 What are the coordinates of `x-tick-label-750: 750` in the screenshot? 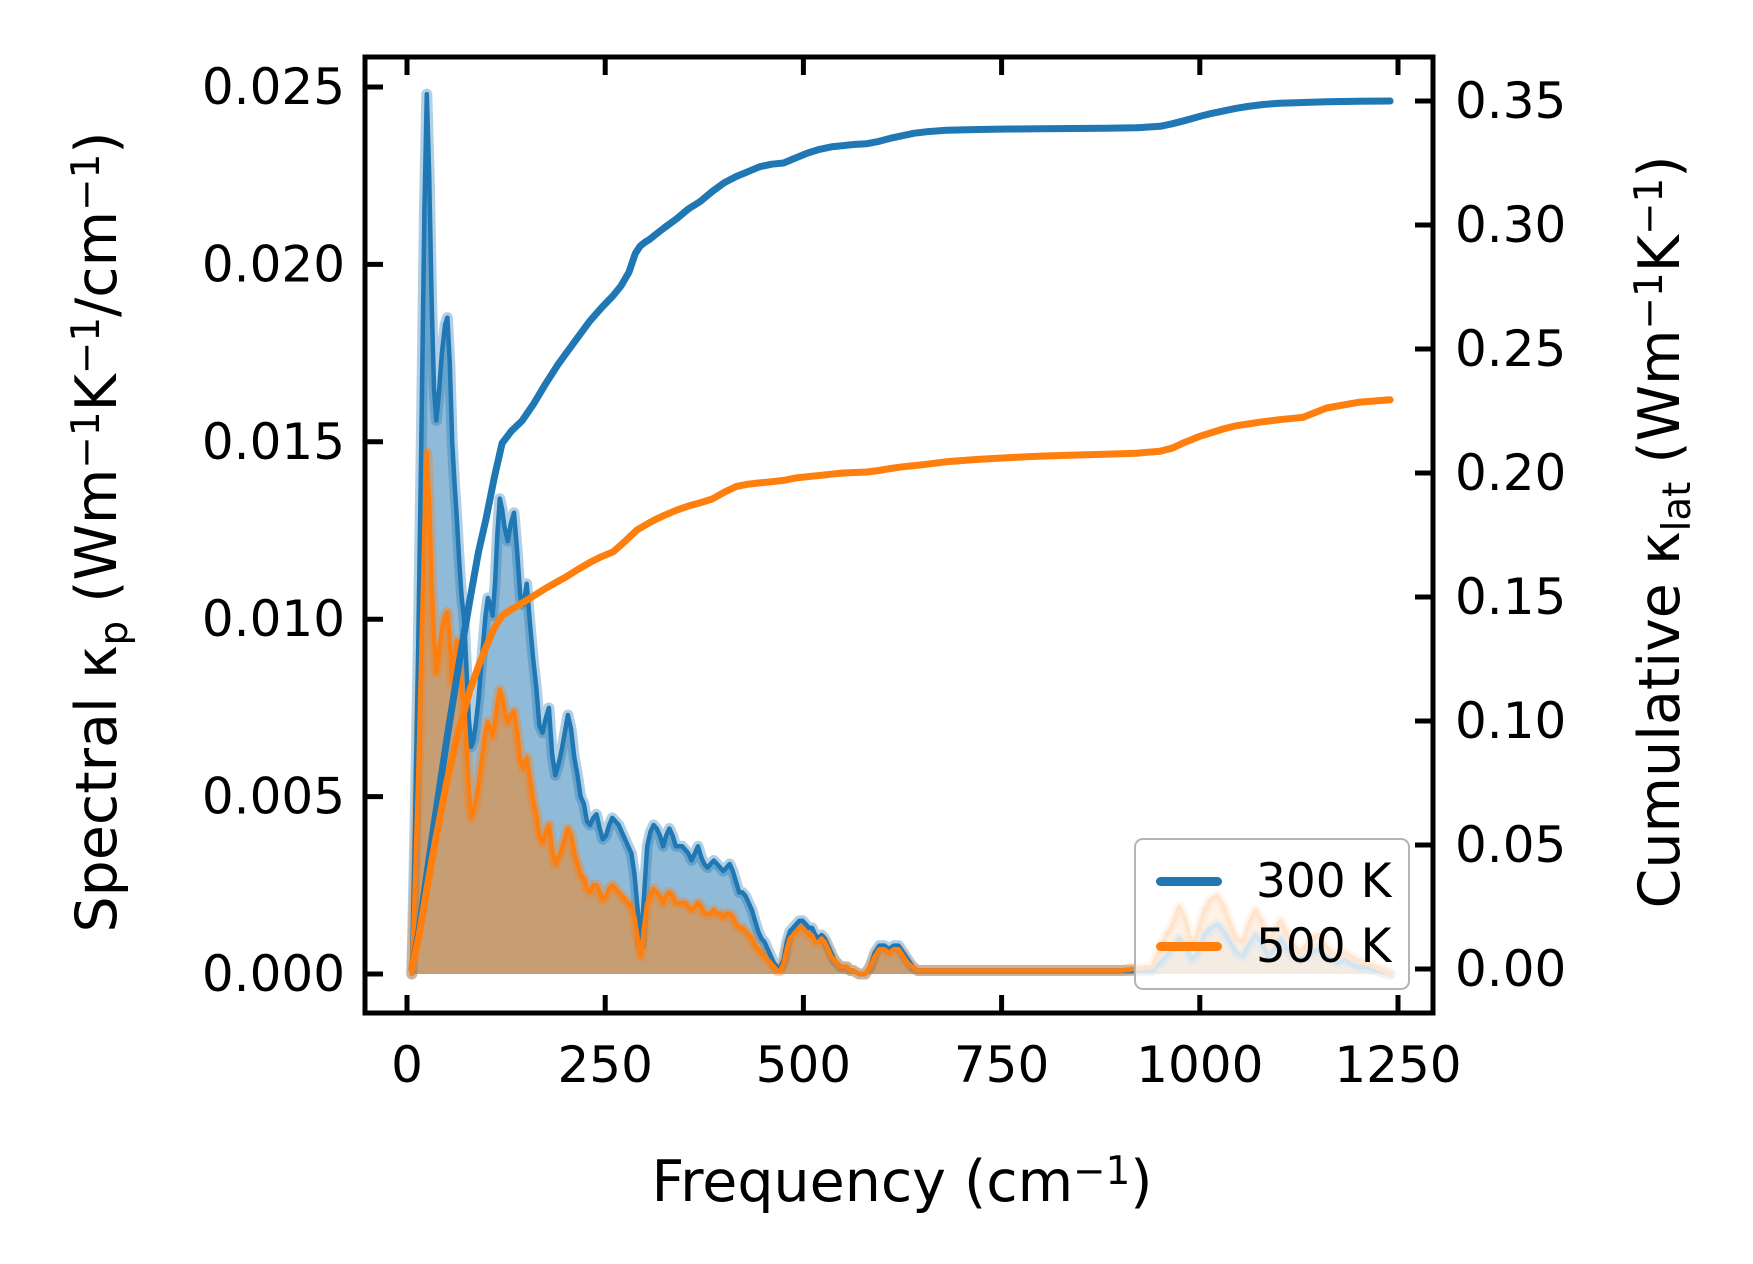 It's located at (1001, 1065).